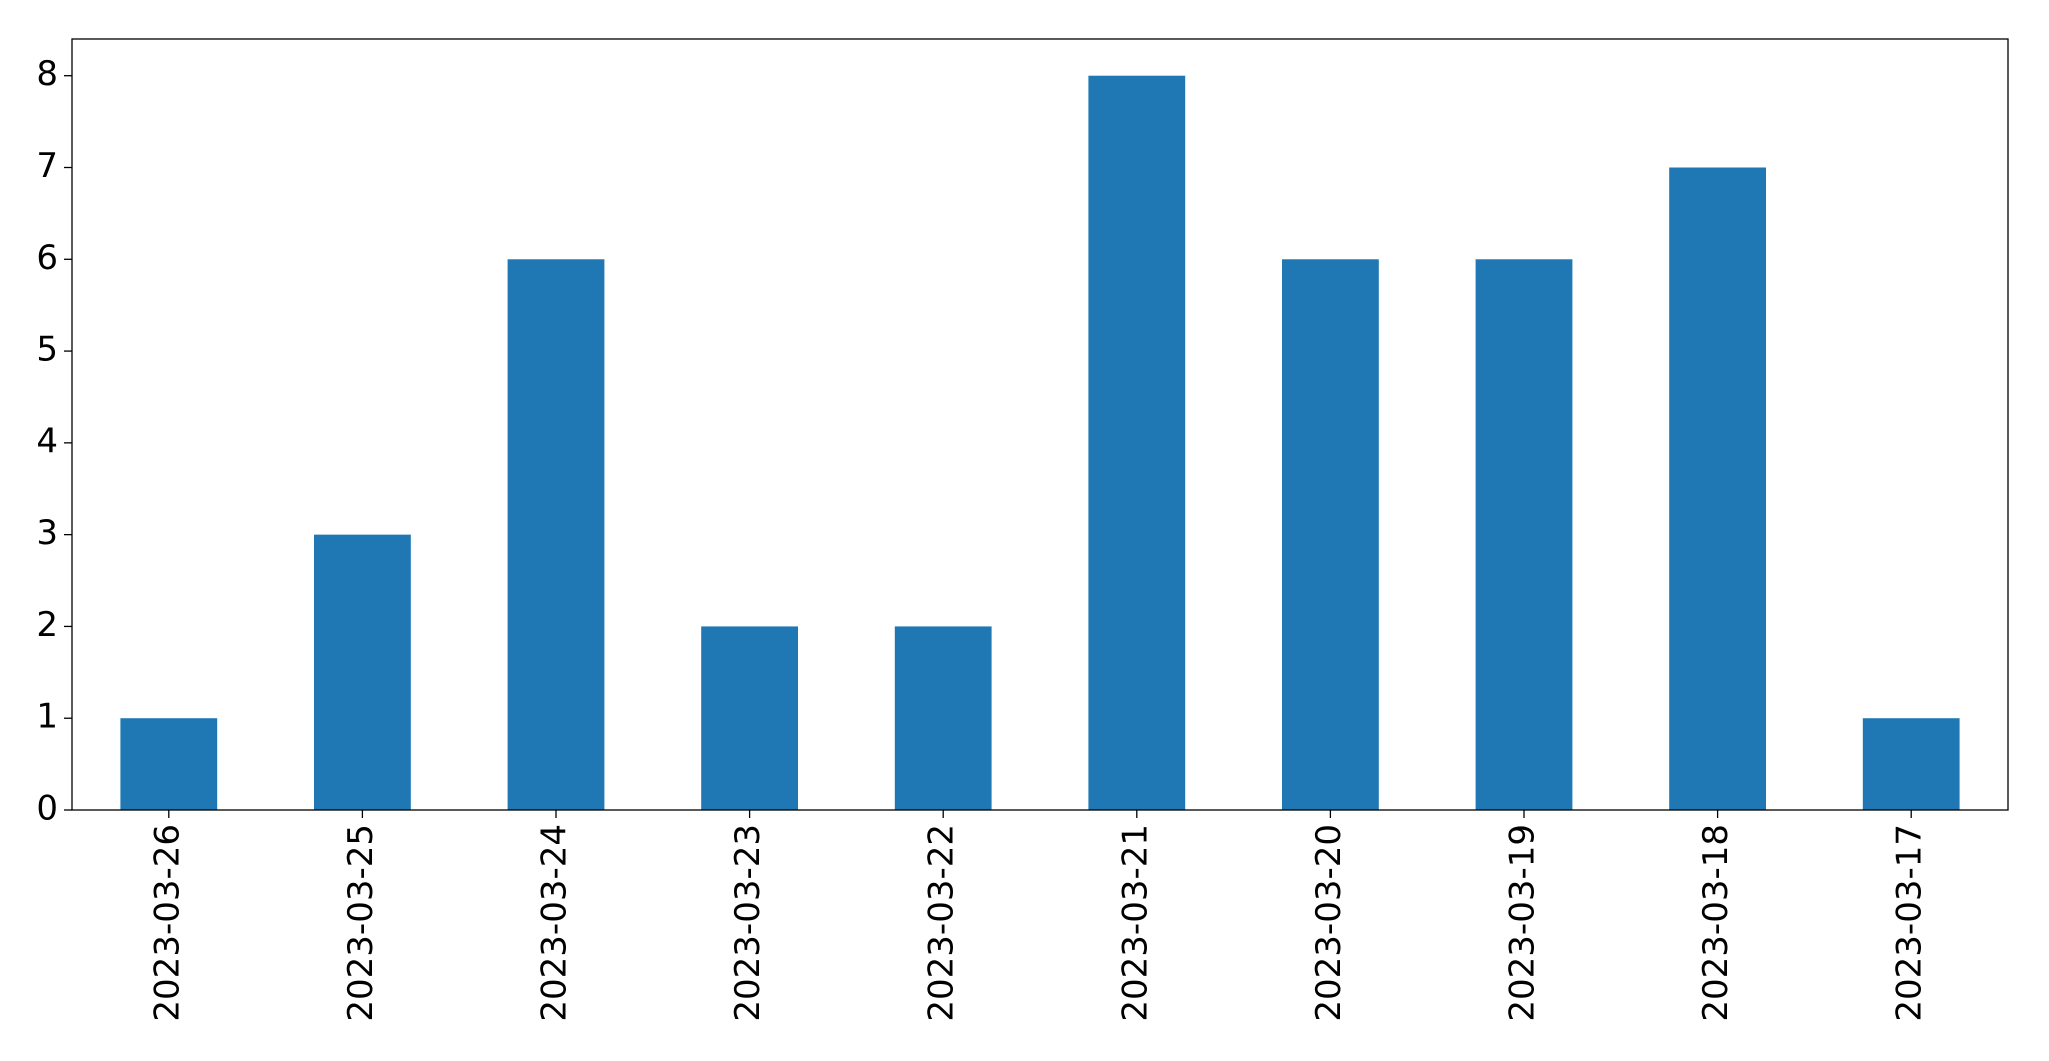  Describe the element at coordinates (47, 441) in the screenshot. I see `y-tick-label: 4` at that location.